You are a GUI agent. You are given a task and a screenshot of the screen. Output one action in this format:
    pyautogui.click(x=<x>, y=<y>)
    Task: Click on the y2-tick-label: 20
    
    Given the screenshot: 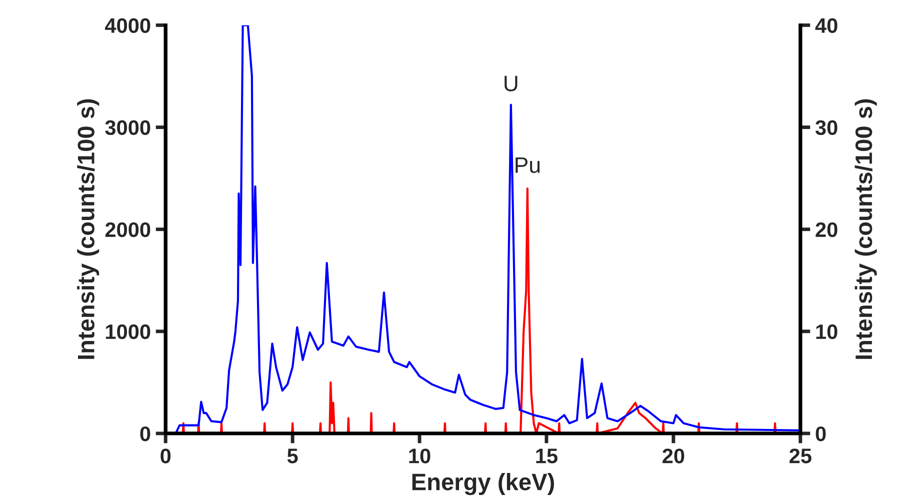 What is the action you would take?
    pyautogui.click(x=827, y=230)
    